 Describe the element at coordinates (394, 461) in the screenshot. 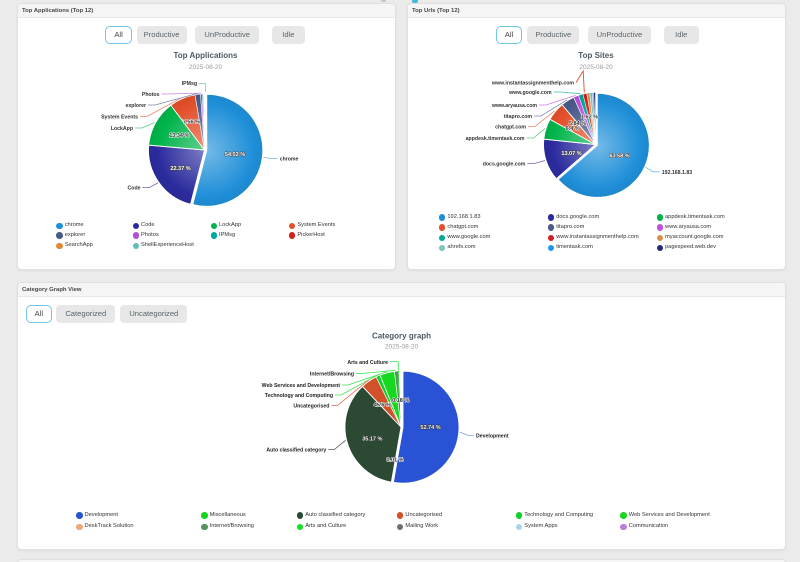

I see `svg-text: 0.01 %` at that location.